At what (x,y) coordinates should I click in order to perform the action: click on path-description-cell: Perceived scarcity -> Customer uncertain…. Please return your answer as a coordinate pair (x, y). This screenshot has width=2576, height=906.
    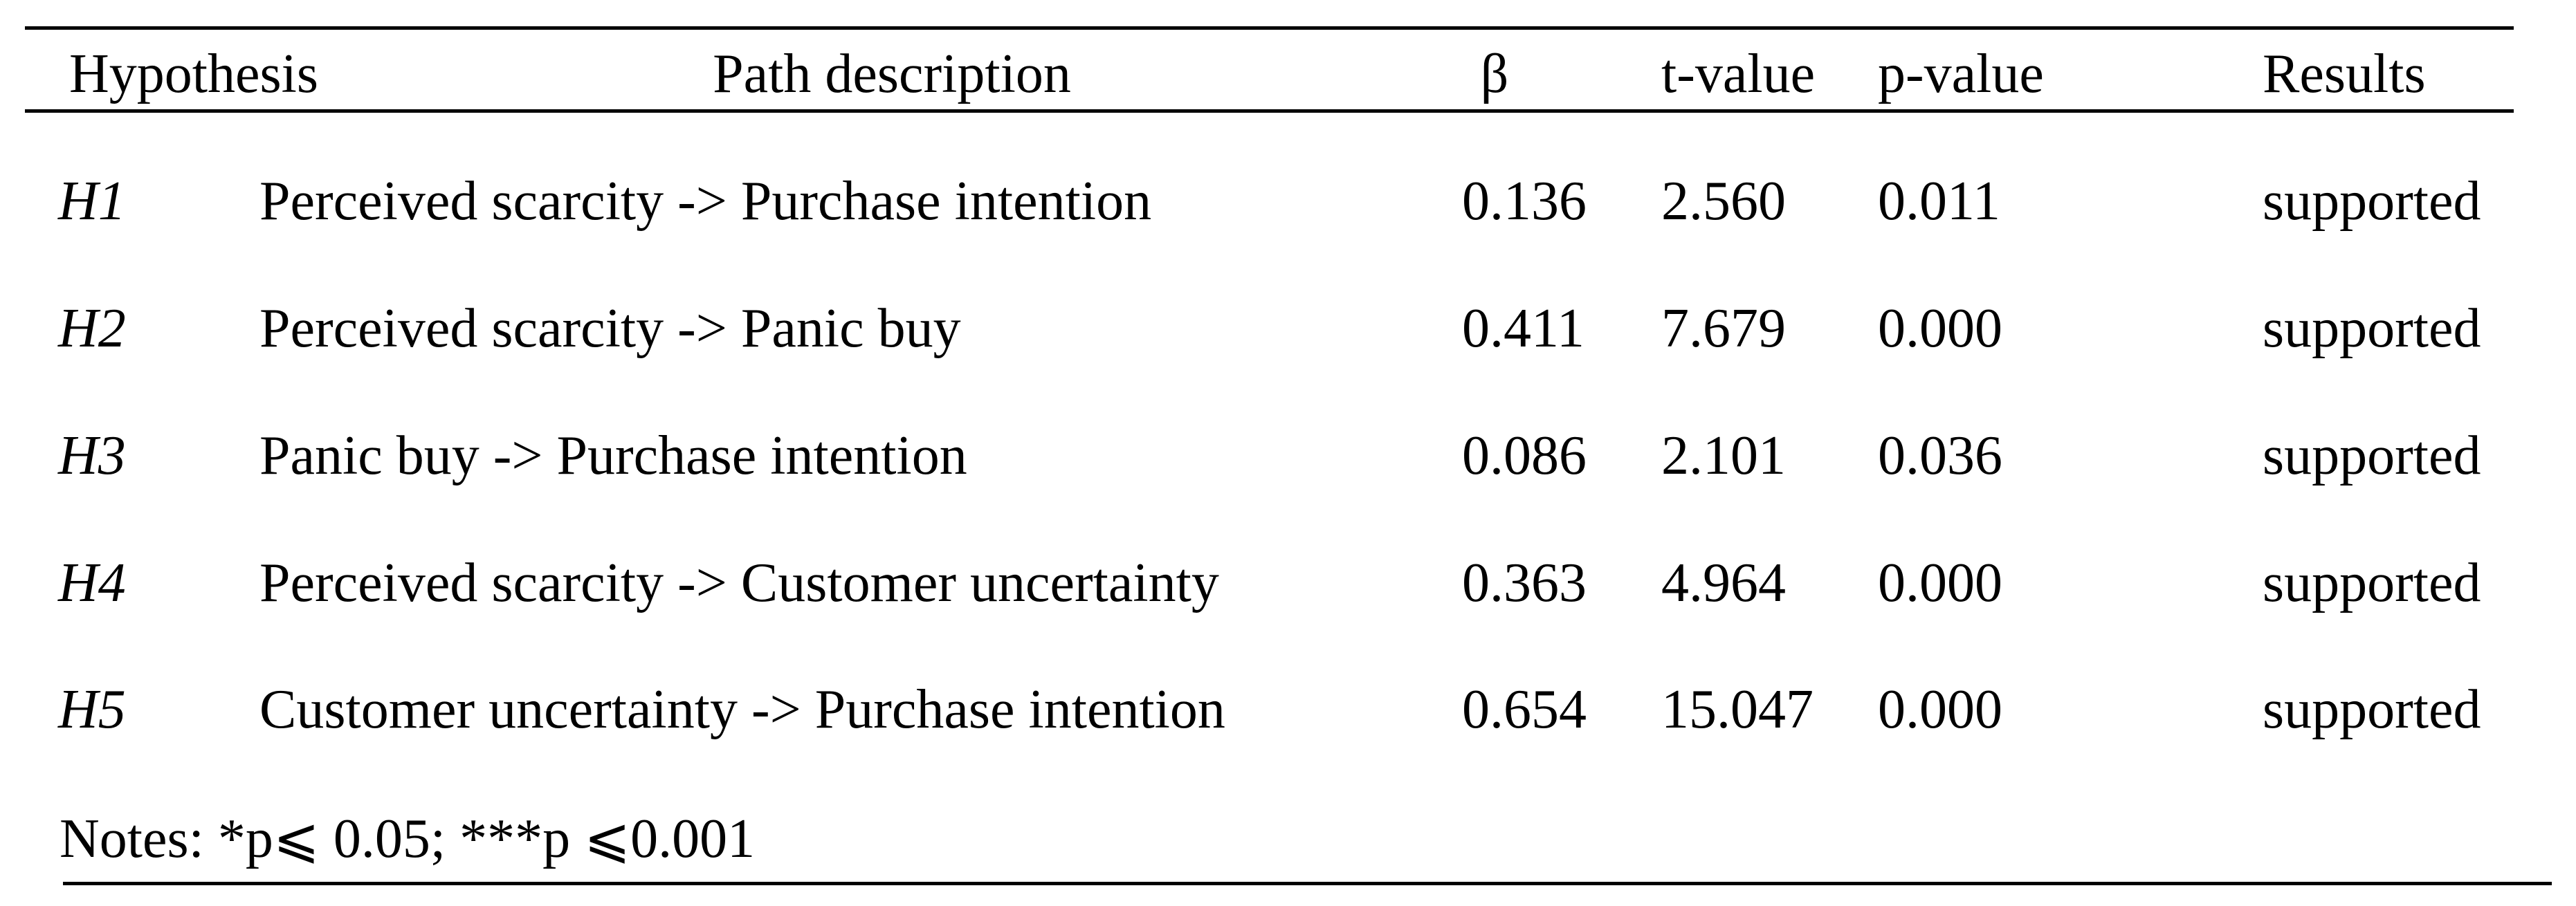
    Looking at the image, I should click on (739, 583).